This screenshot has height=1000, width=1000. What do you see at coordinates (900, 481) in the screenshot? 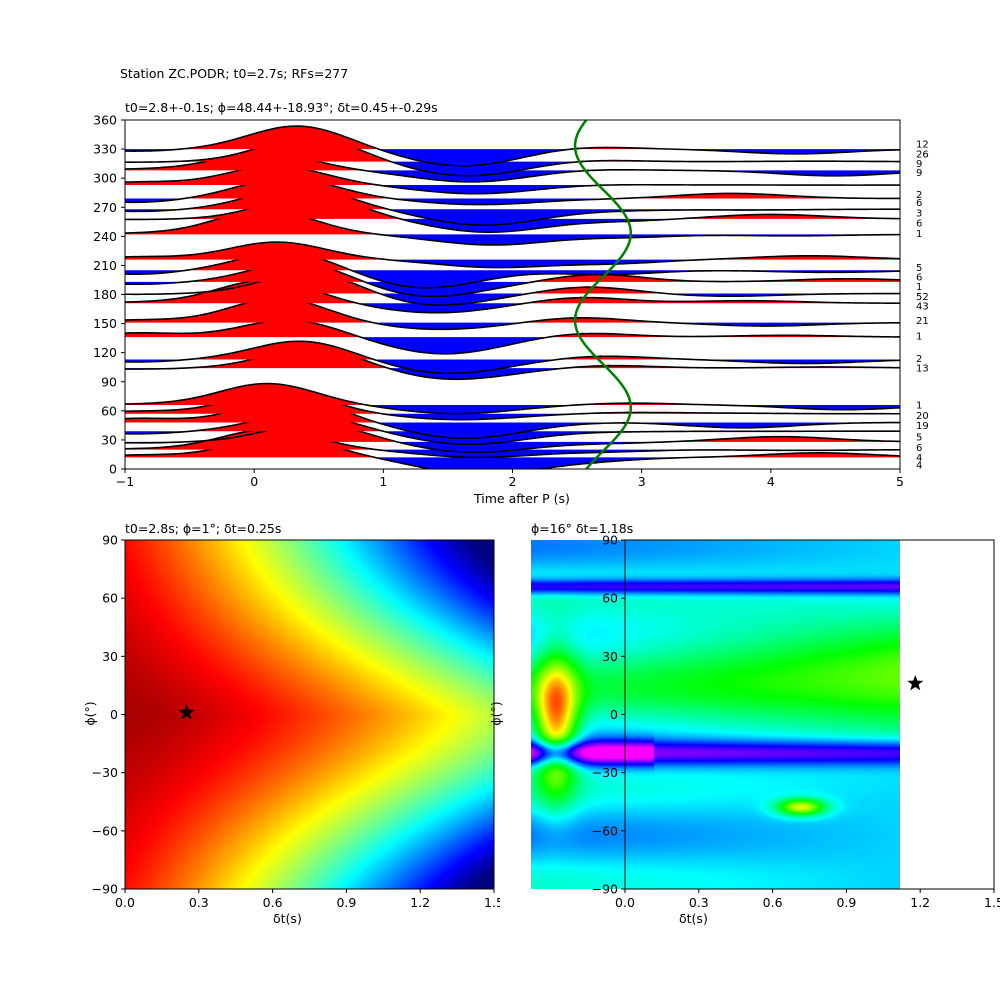
I see `rf-x-tick-label: 5` at bounding box center [900, 481].